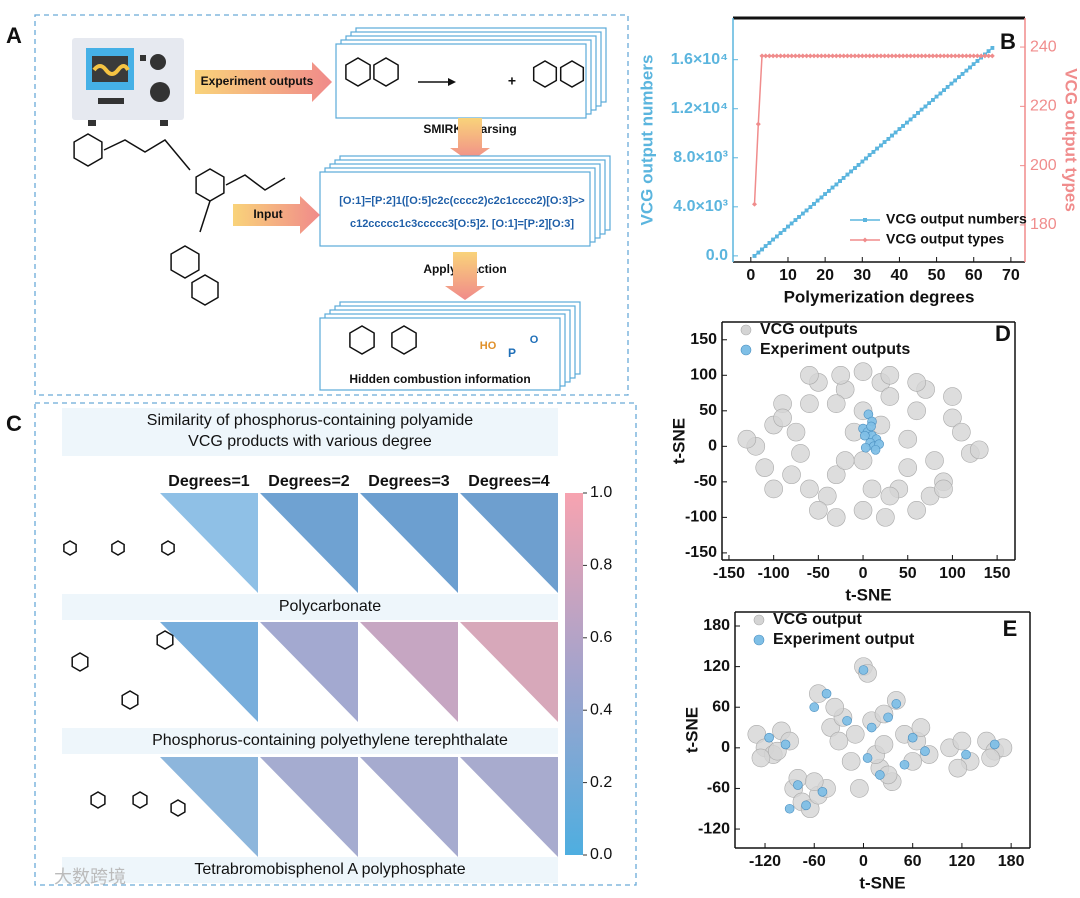 Image resolution: width=1080 pixels, height=898 pixels. Describe the element at coordinates (440, 354) in the screenshot. I see `card` at that location.